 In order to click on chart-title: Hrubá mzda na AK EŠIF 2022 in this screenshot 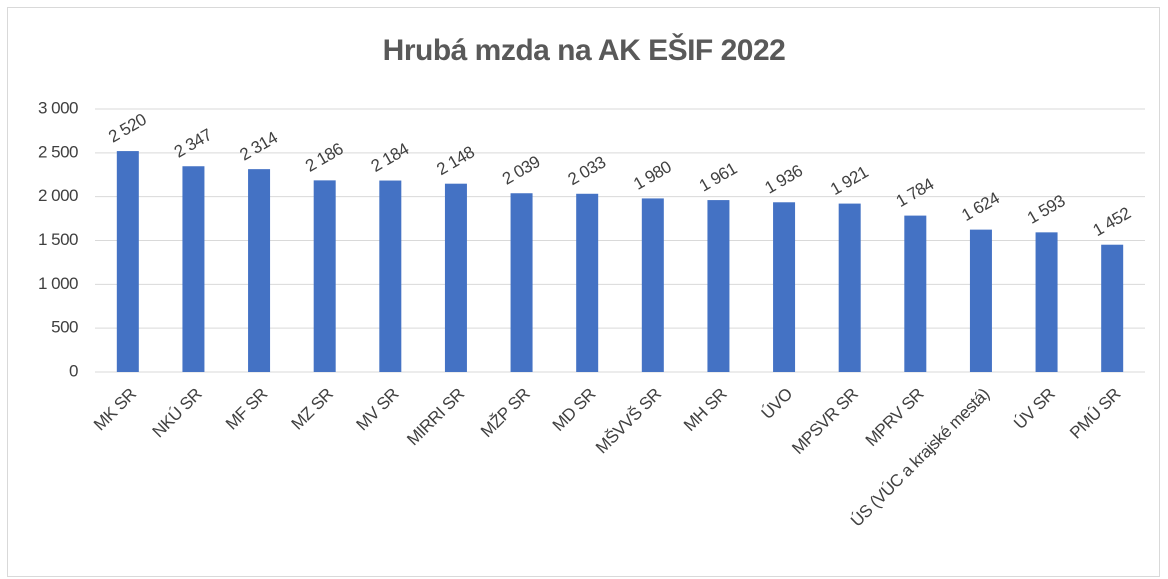, I will do `click(584, 50)`.